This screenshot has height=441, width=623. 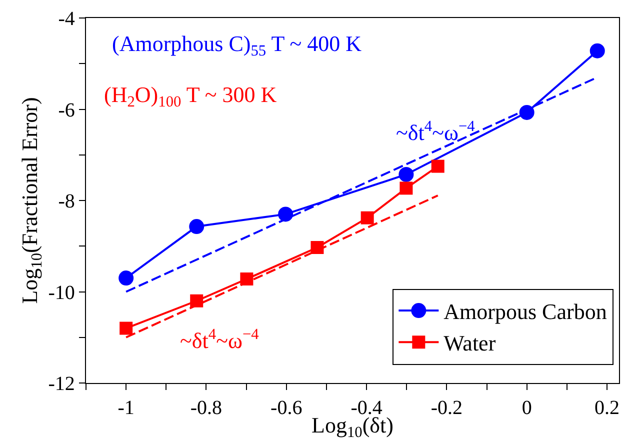 What do you see at coordinates (525, 311) in the screenshot?
I see `legend-label: Amorpous Carbon` at bounding box center [525, 311].